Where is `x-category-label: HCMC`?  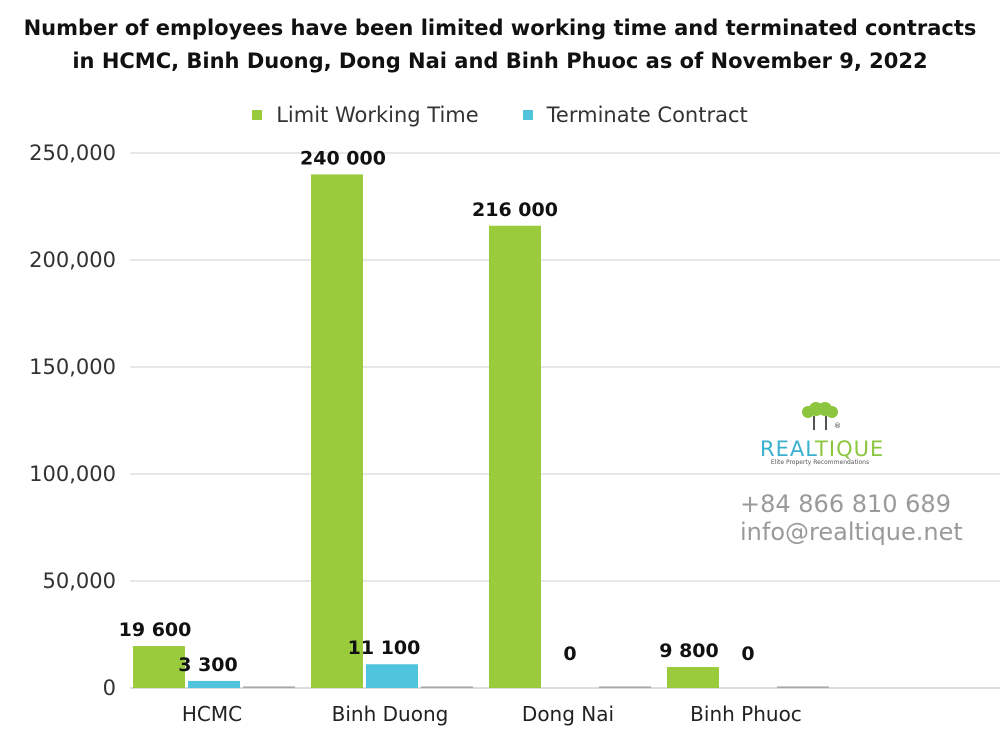 x-category-label: HCMC is located at coordinates (212, 714).